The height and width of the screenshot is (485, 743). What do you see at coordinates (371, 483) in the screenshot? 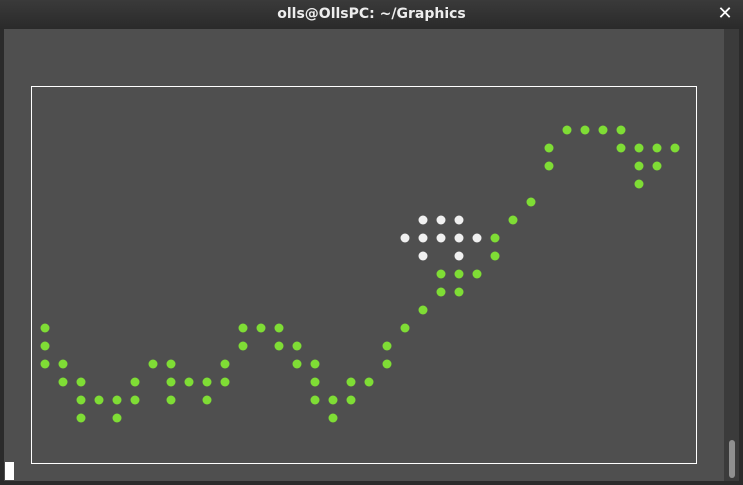
I see `window-bottom-edge` at bounding box center [371, 483].